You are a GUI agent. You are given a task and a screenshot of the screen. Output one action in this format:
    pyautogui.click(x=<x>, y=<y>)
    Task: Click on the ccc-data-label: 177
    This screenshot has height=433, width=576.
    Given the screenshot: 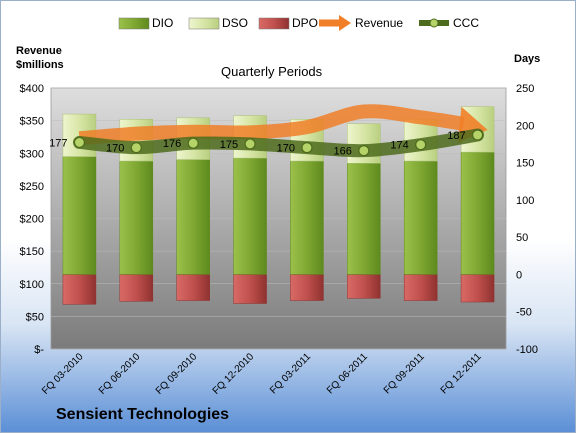 What is the action you would take?
    pyautogui.click(x=58, y=143)
    